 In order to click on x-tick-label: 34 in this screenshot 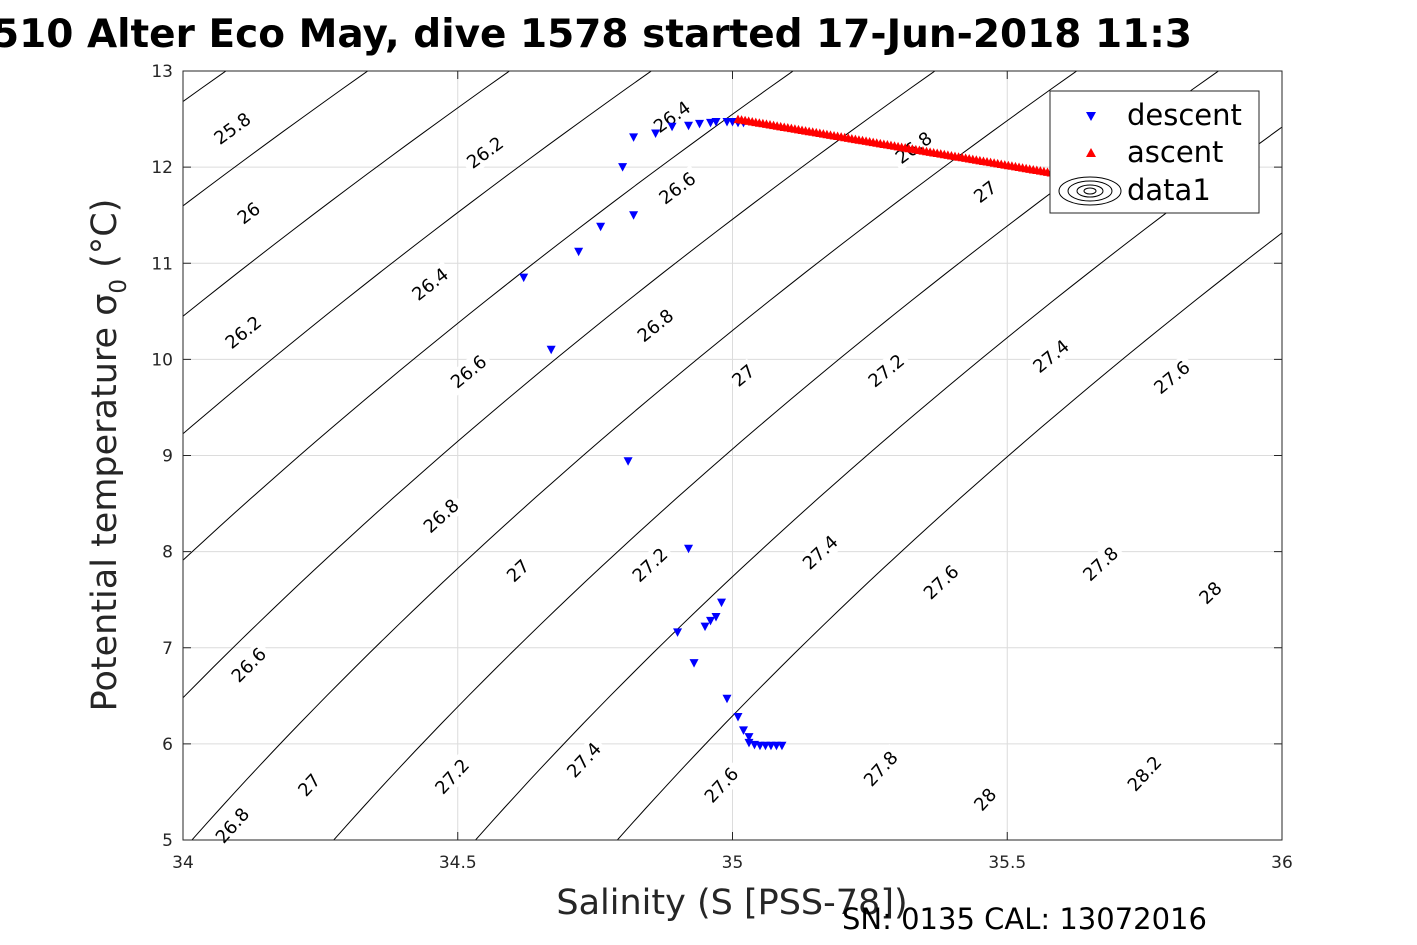, I will do `click(183, 863)`.